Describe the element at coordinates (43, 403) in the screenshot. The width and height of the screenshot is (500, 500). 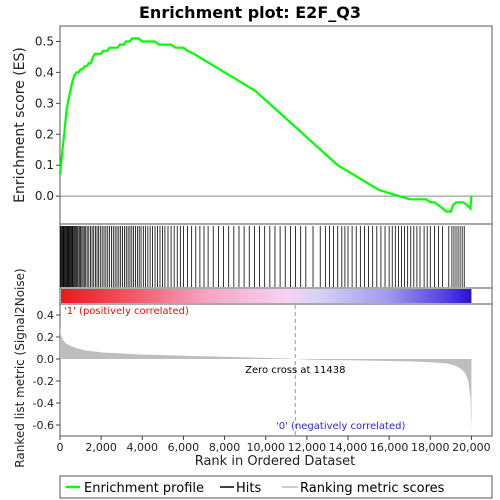
I see `metric-y-tick-label: -0.4` at that location.